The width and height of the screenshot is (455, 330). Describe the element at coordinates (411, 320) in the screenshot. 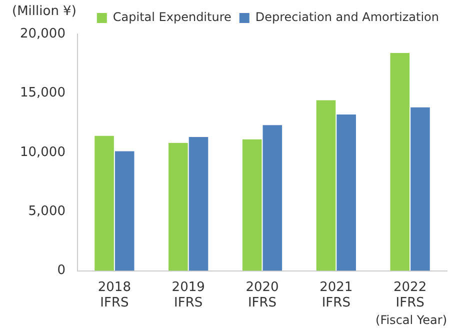

I see `x-axis-title: (Fiscal Year)` at that location.